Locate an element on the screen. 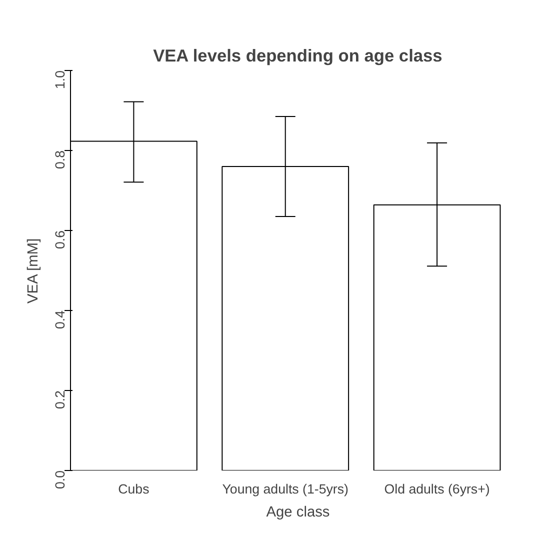 This screenshot has height=555, width=559. x-tick-label: Cubs is located at coordinates (134, 489).